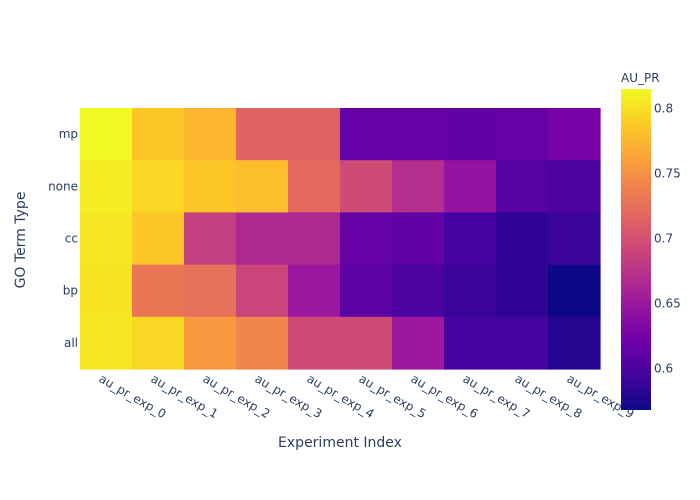  Describe the element at coordinates (667, 303) in the screenshot. I see `colorbar-tick-label: 0.65` at that location.